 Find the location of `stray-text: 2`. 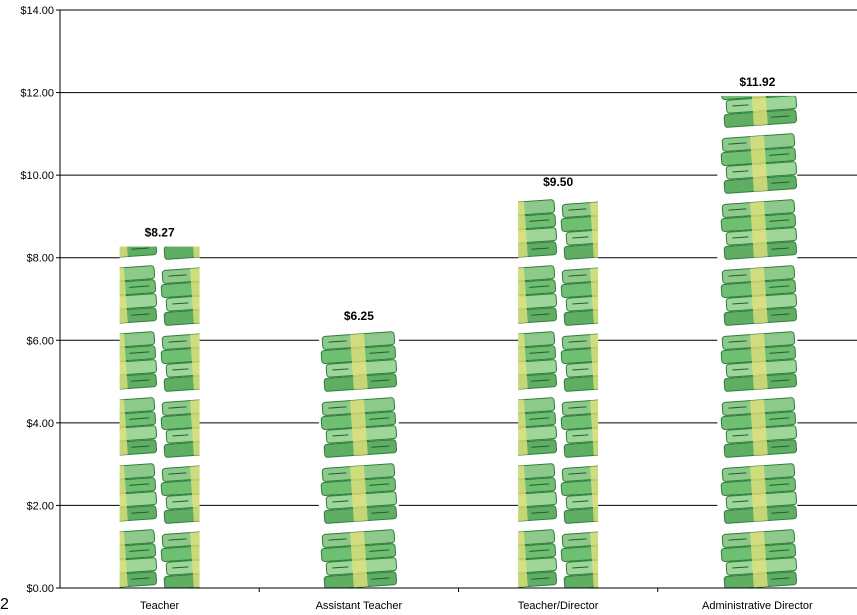

stray-text: 2 is located at coordinates (4, 604).